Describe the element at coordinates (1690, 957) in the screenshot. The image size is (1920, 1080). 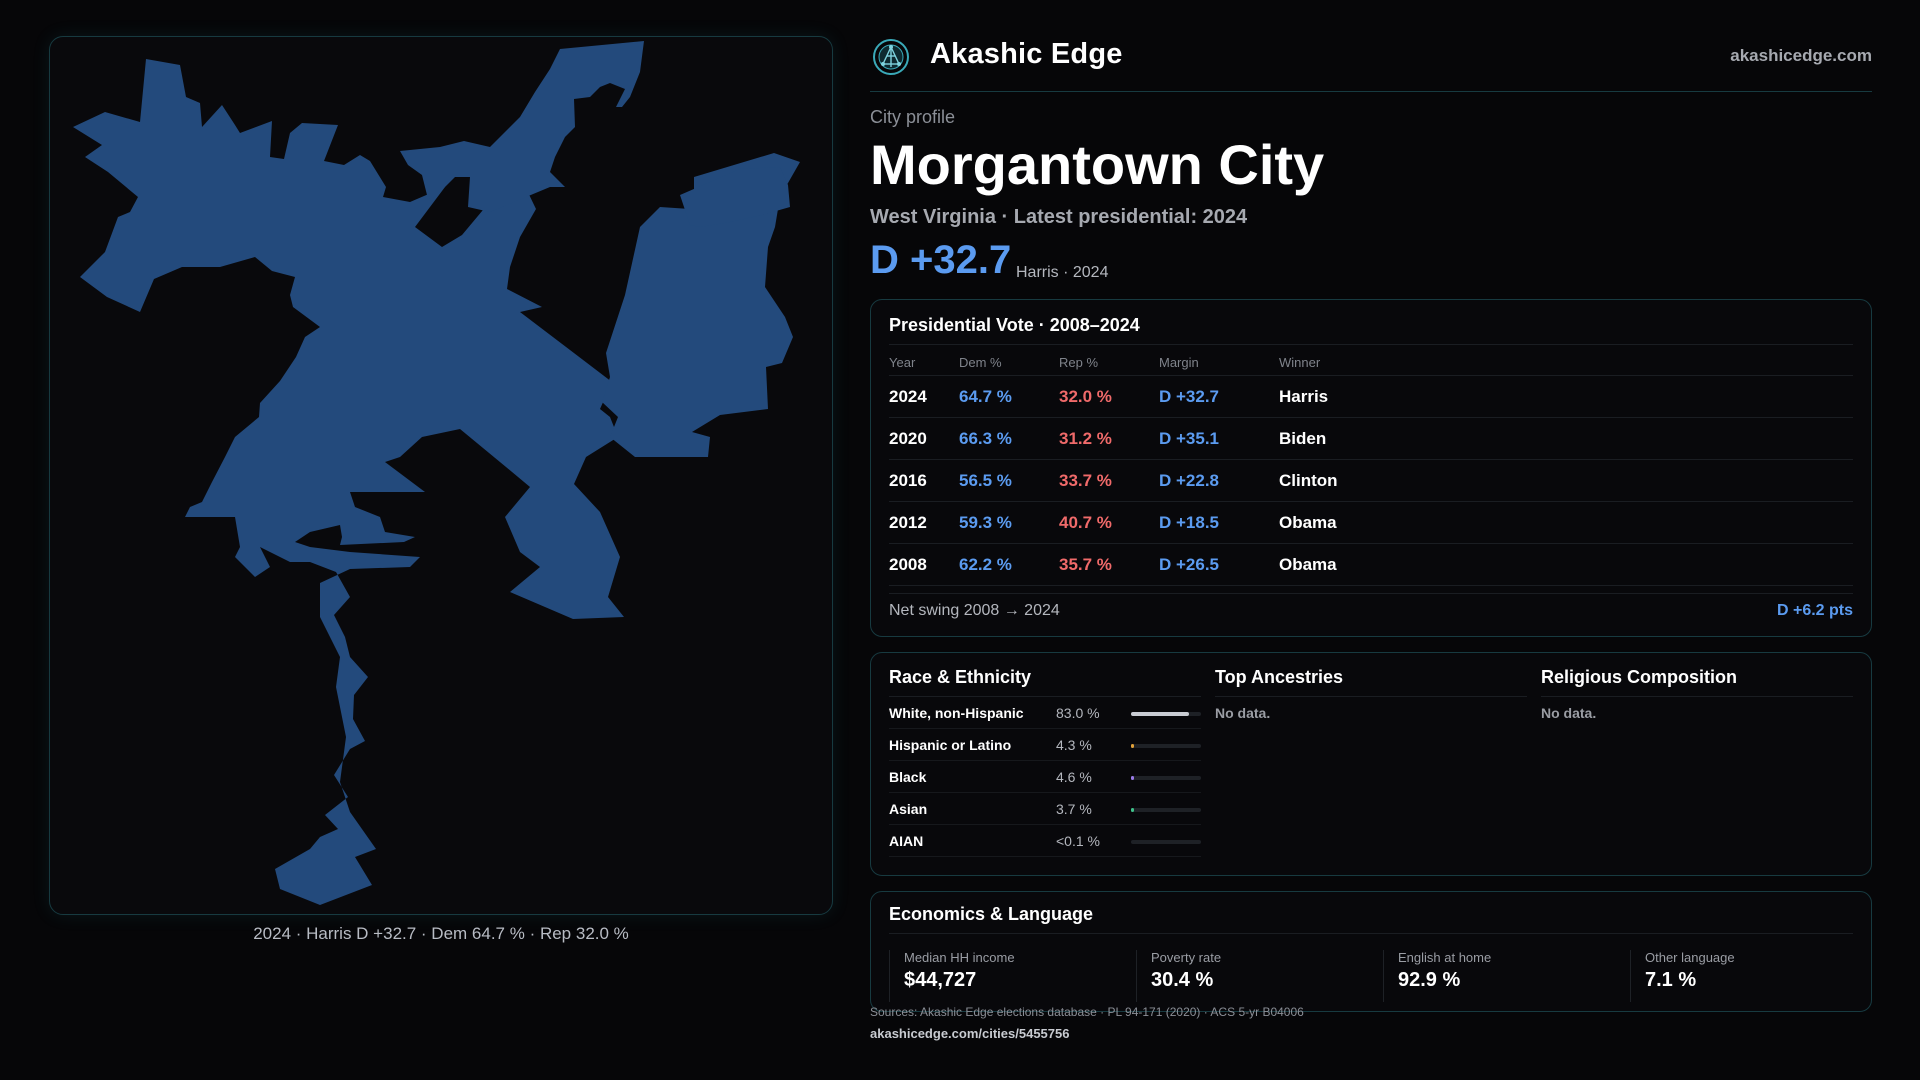
I see `stat-label: Other language` at that location.